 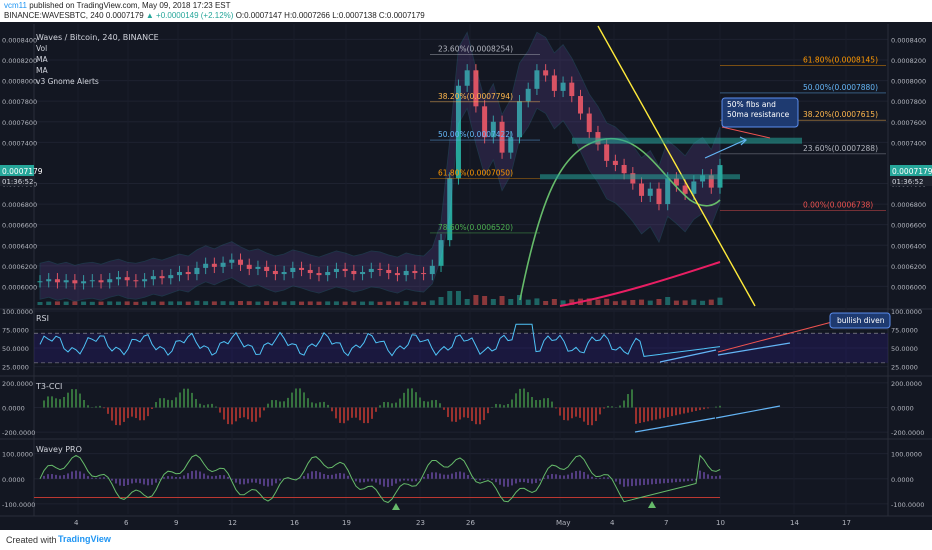 What do you see at coordinates (904, 368) in the screenshot?
I see `y-tick-right: 25.0000` at bounding box center [904, 368].